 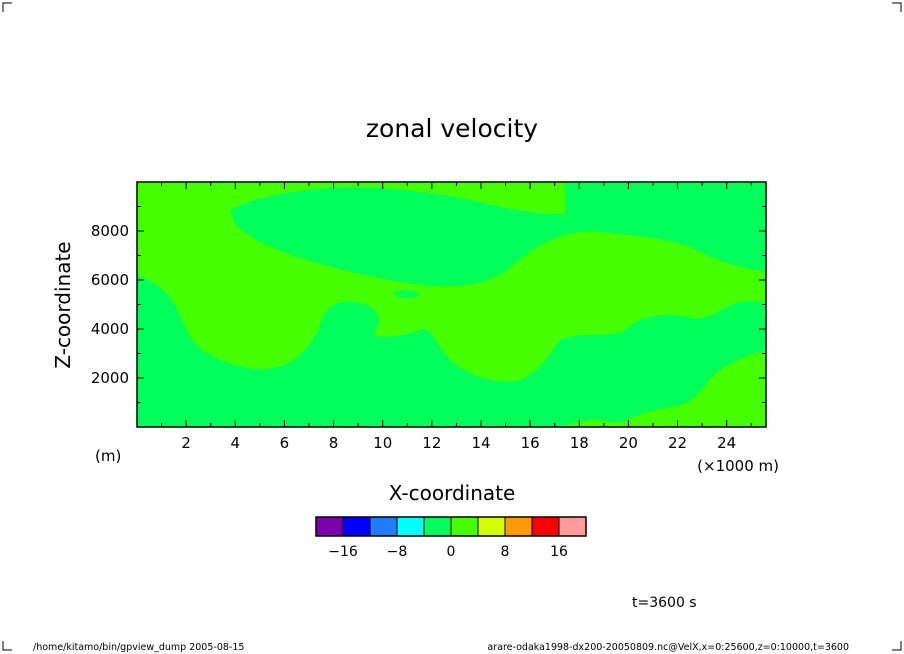 What do you see at coordinates (285, 443) in the screenshot?
I see `x-tick-label: 6` at bounding box center [285, 443].